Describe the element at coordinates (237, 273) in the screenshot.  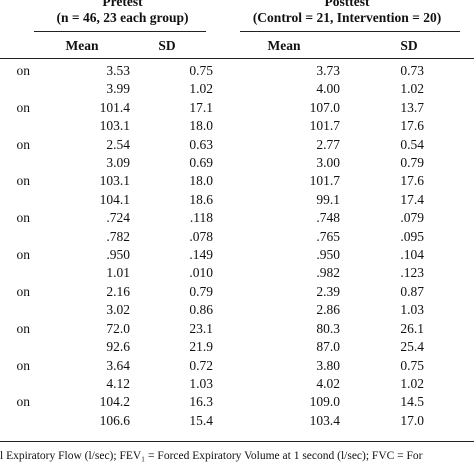
I see `table-row: 1.01 .010 .982 .123` at that location.